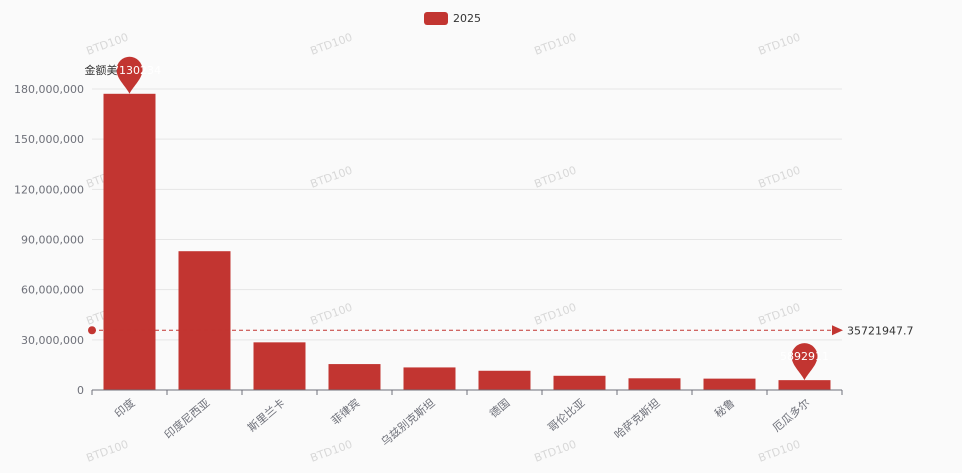 The height and width of the screenshot is (473, 962). I want to click on x-tick-label: 菲律宾, so click(345, 412).